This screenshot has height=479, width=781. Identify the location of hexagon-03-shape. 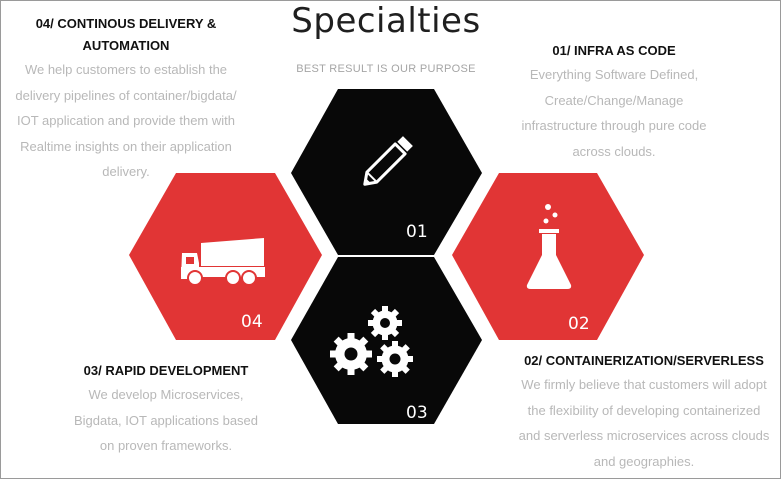
(386, 340).